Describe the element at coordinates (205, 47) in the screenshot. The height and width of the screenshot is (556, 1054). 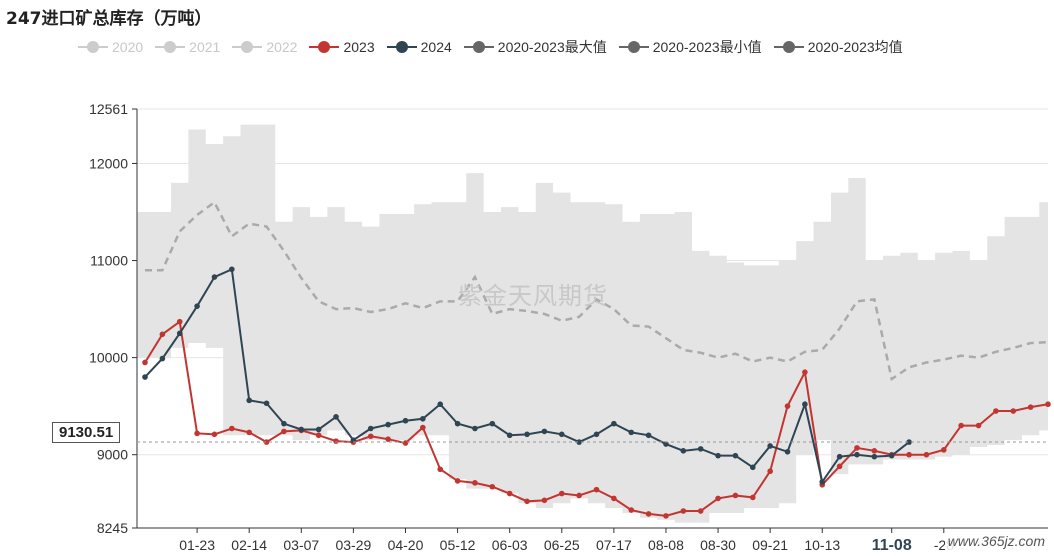
I see `legend-label: 2021` at that location.